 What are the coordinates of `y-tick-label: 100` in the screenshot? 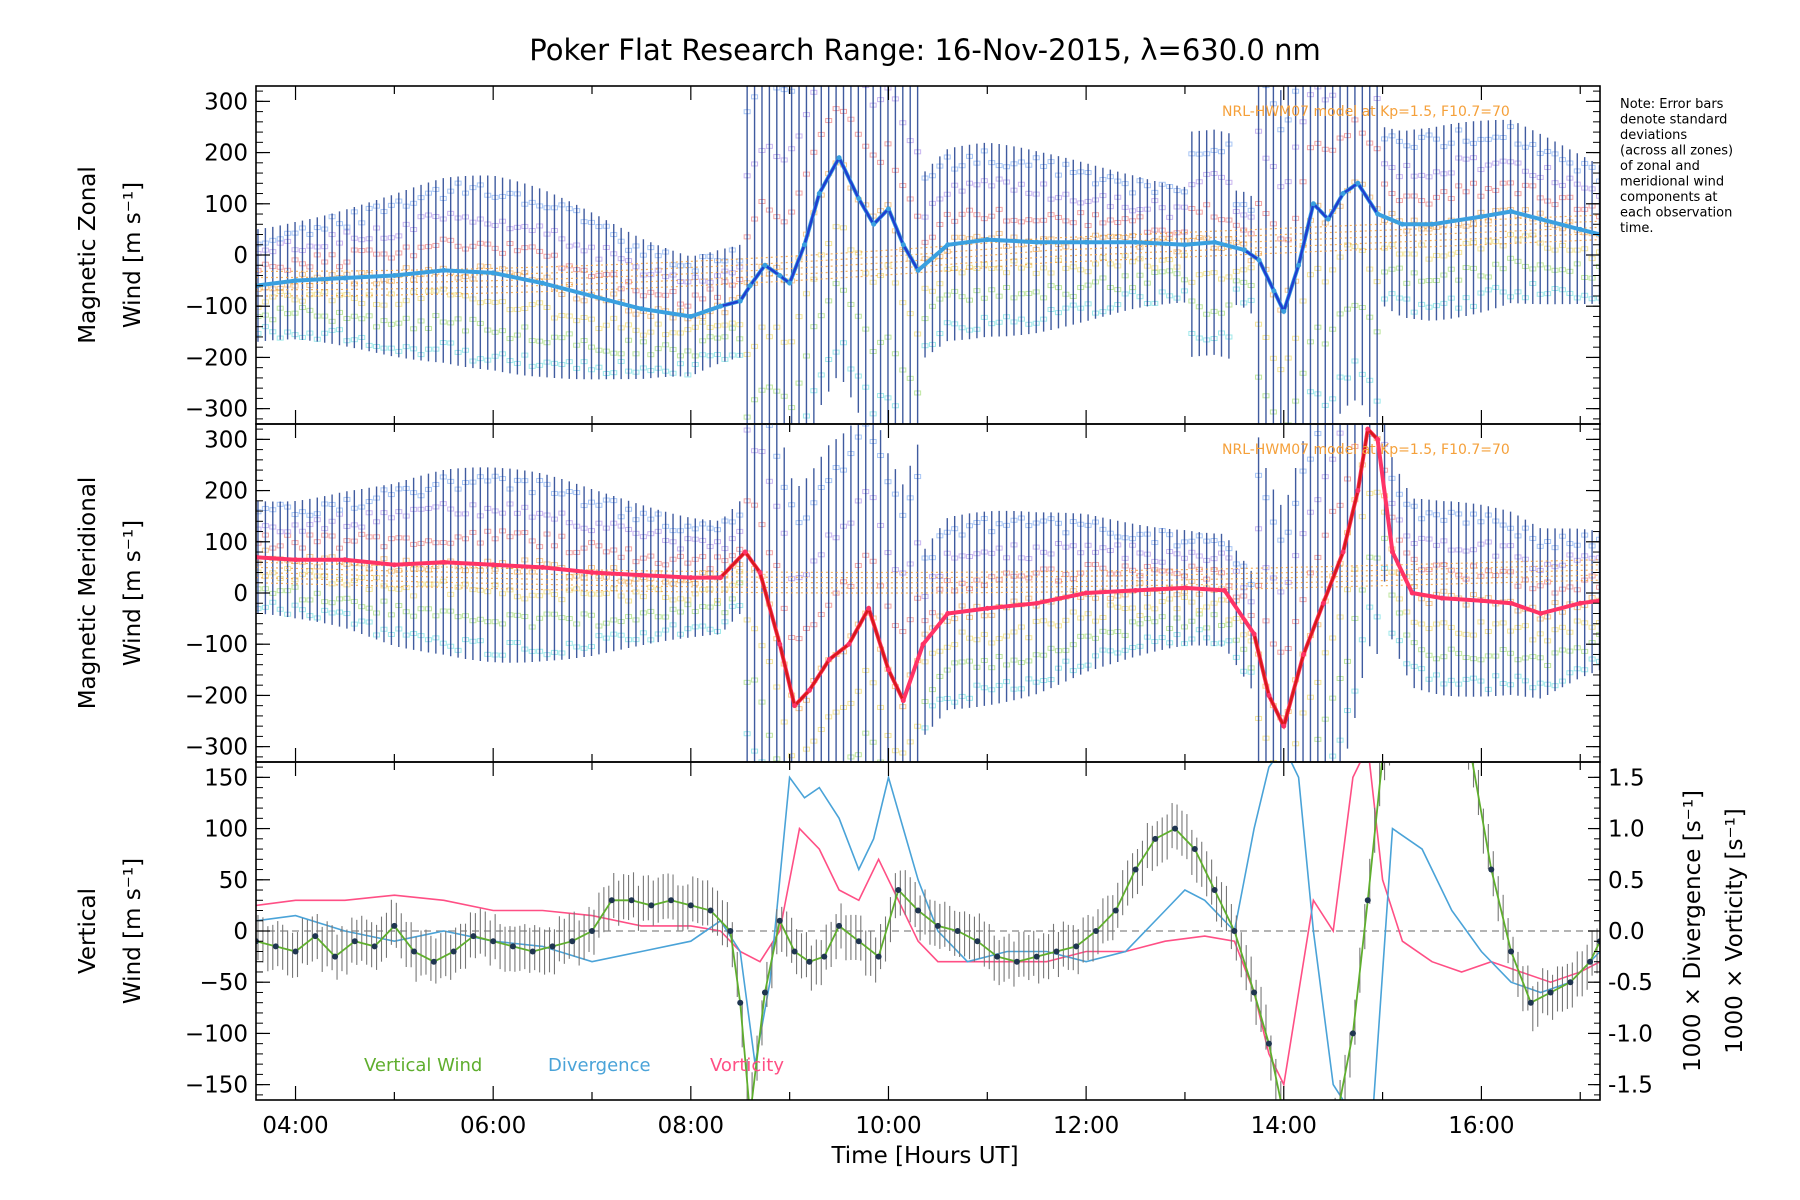 It's located at (226, 543).